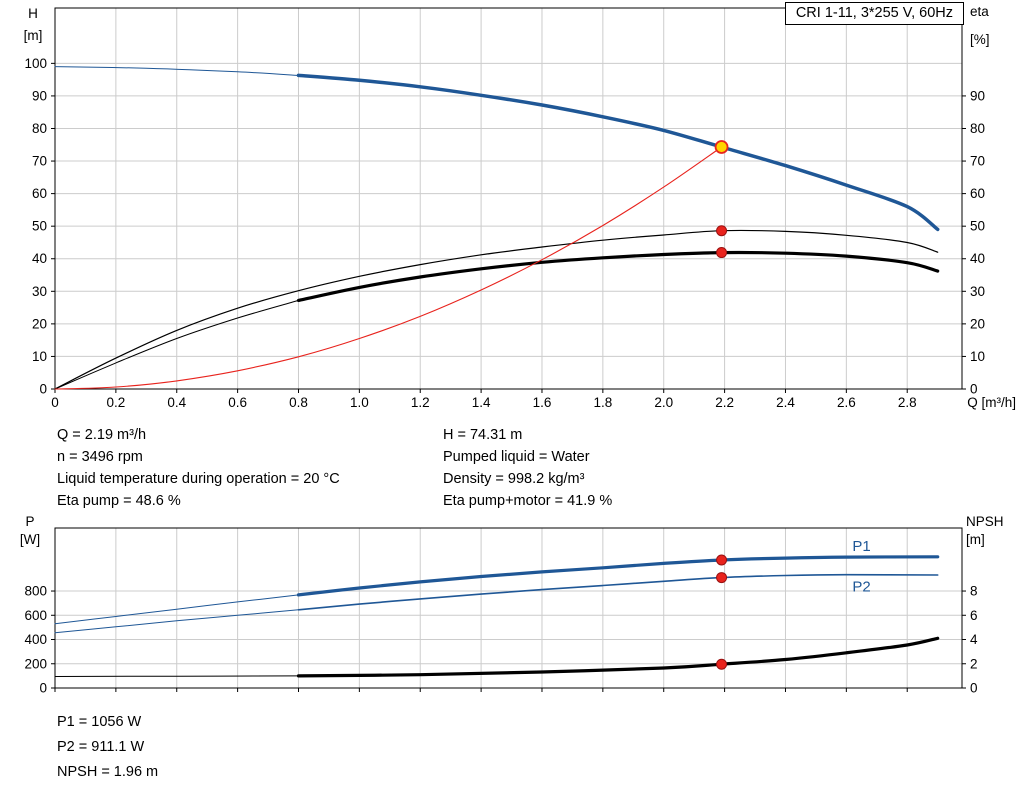 The image size is (1024, 785). Describe the element at coordinates (721, 147) in the screenshot. I see `marker-duty-point` at that location.